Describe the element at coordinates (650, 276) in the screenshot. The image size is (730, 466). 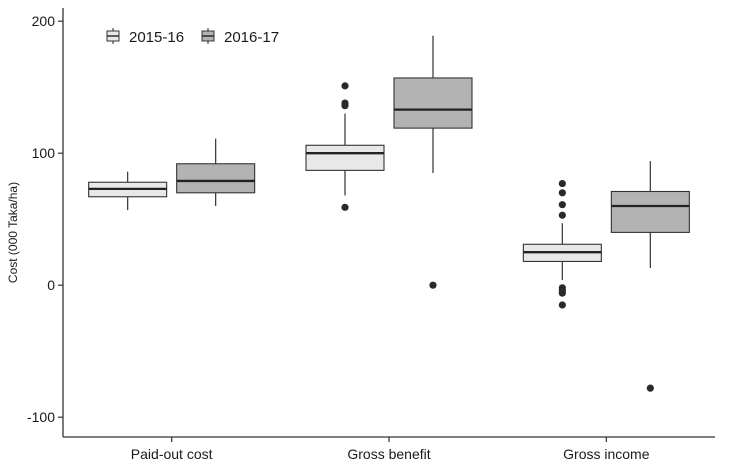
I see `box-2016-17-gross-income` at that location.